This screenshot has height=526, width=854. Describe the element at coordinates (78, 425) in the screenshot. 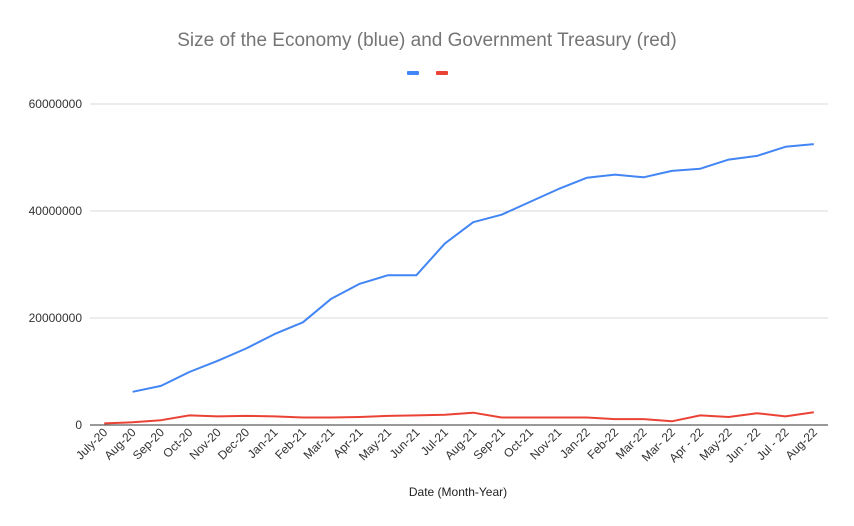

I see `y-tick-label: 0` at that location.